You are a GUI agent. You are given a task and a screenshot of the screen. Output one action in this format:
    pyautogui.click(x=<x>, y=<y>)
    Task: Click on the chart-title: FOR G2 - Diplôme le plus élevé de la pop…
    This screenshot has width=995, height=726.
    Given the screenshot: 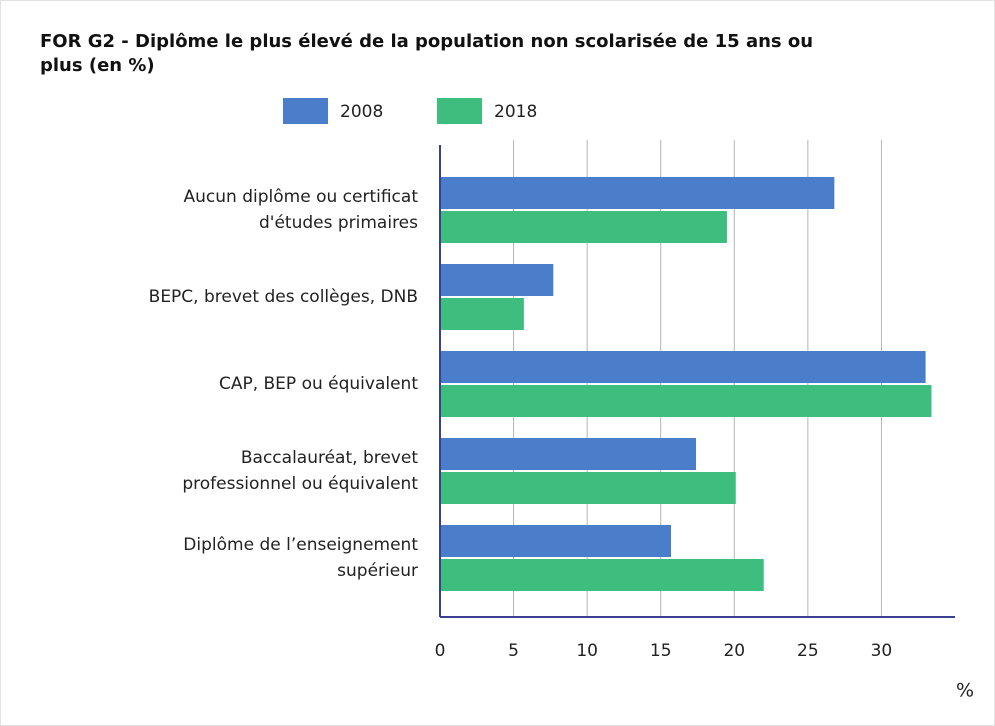 What is the action you would take?
    pyautogui.click(x=426, y=41)
    